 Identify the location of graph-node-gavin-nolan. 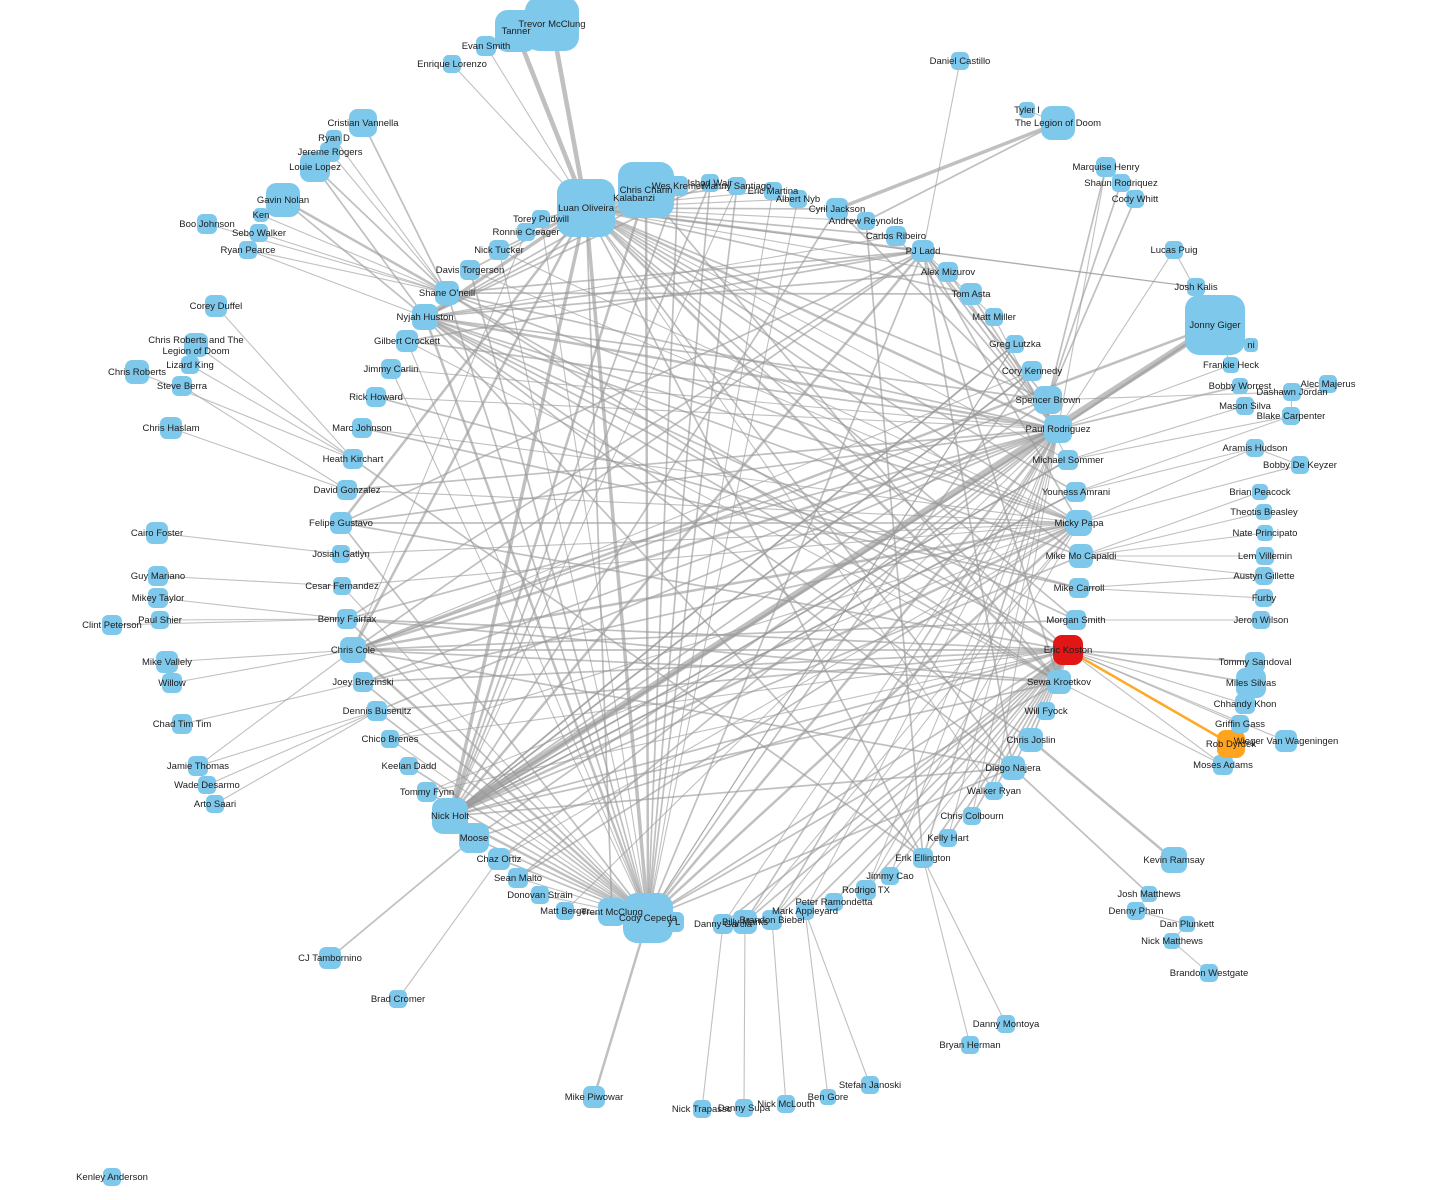
(283, 200).